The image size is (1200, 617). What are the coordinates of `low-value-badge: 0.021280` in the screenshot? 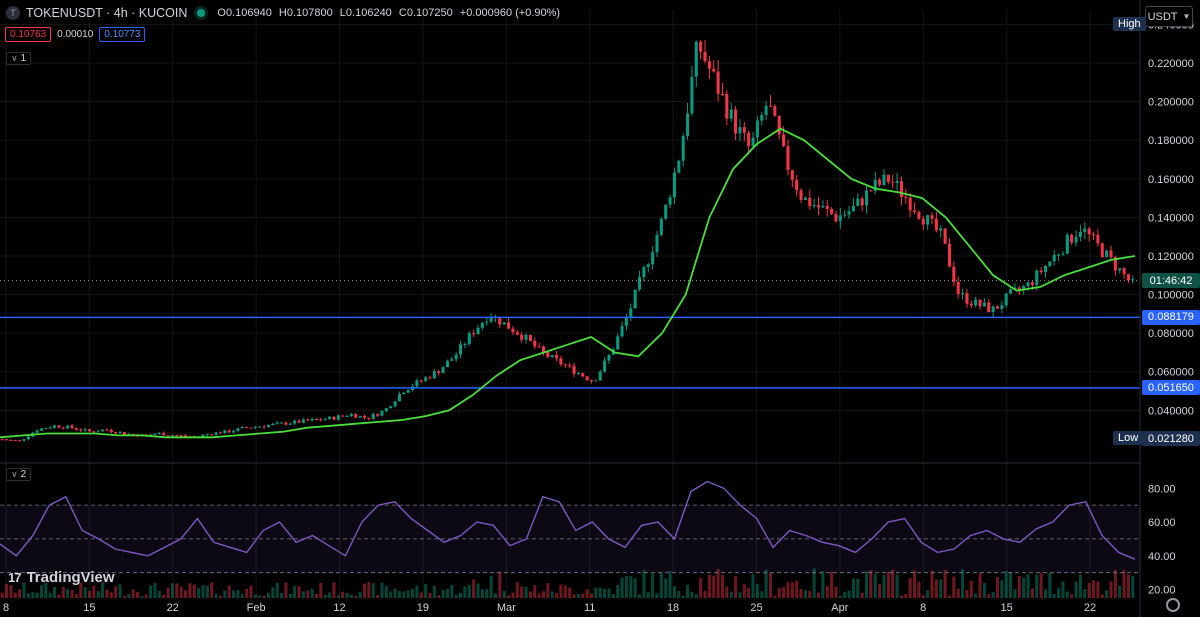 It's located at (1171, 438).